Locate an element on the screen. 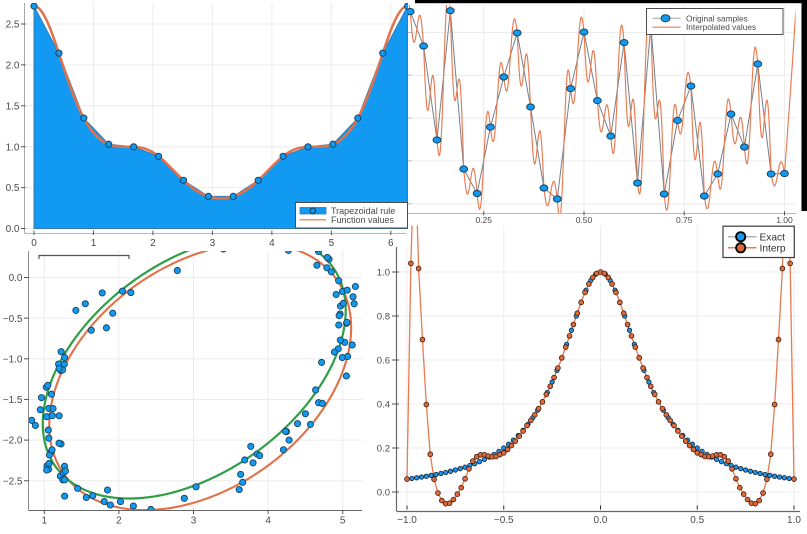  svg-text: 0.50 is located at coordinates (584, 220).